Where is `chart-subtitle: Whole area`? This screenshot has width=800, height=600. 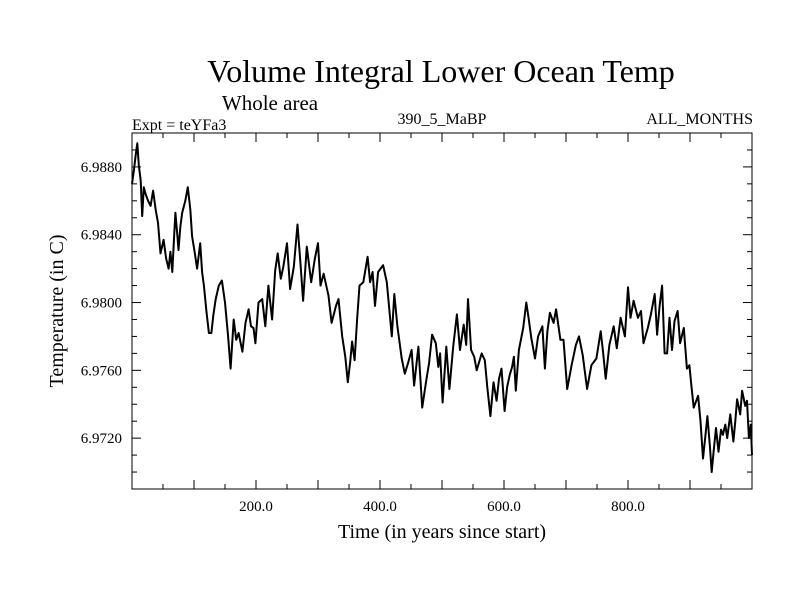
chart-subtitle: Whole area is located at coordinates (270, 103).